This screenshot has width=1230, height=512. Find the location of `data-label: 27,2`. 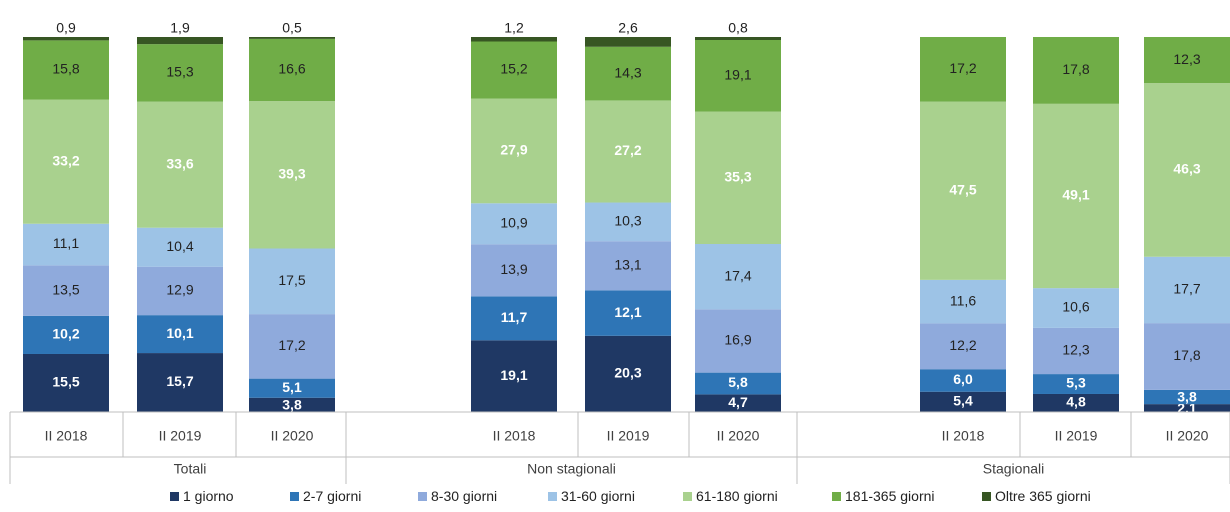

data-label: 27,2 is located at coordinates (627, 150).